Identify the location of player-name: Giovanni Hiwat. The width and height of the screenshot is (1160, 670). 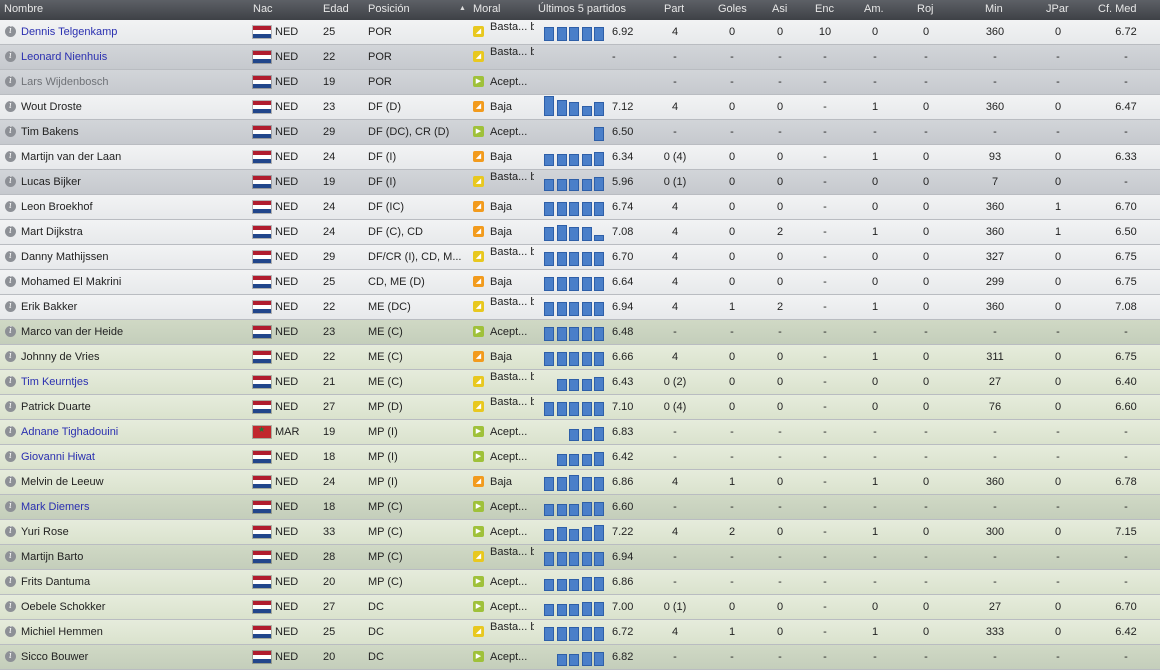
(58, 457).